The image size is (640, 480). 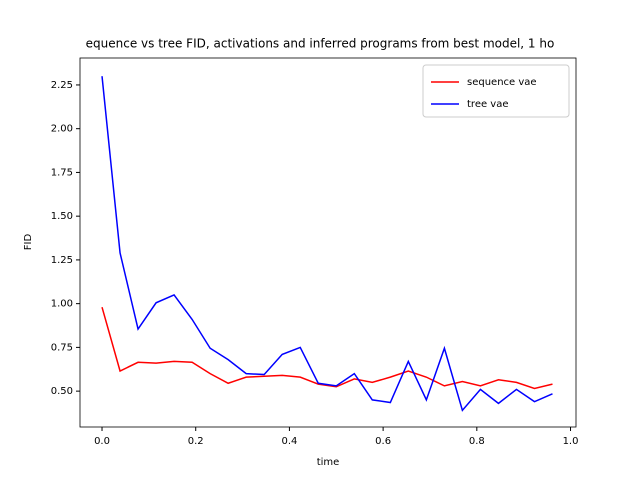 What do you see at coordinates (571, 441) in the screenshot?
I see `x-tick-label: 1.0` at bounding box center [571, 441].